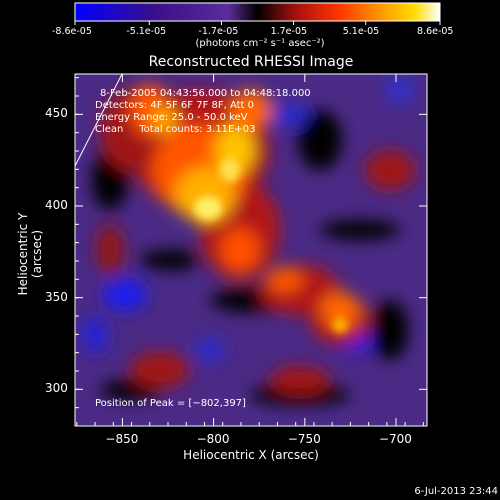  What do you see at coordinates (251, 455) in the screenshot?
I see `x-axis-label: Heliocentric X (arcsec)` at bounding box center [251, 455].